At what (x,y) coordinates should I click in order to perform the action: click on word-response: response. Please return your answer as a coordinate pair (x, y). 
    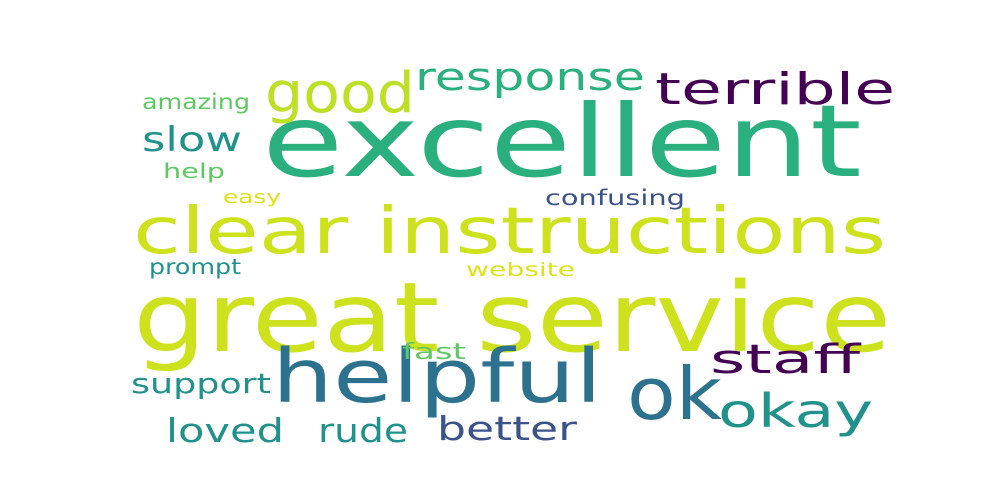
    Looking at the image, I should click on (530, 77).